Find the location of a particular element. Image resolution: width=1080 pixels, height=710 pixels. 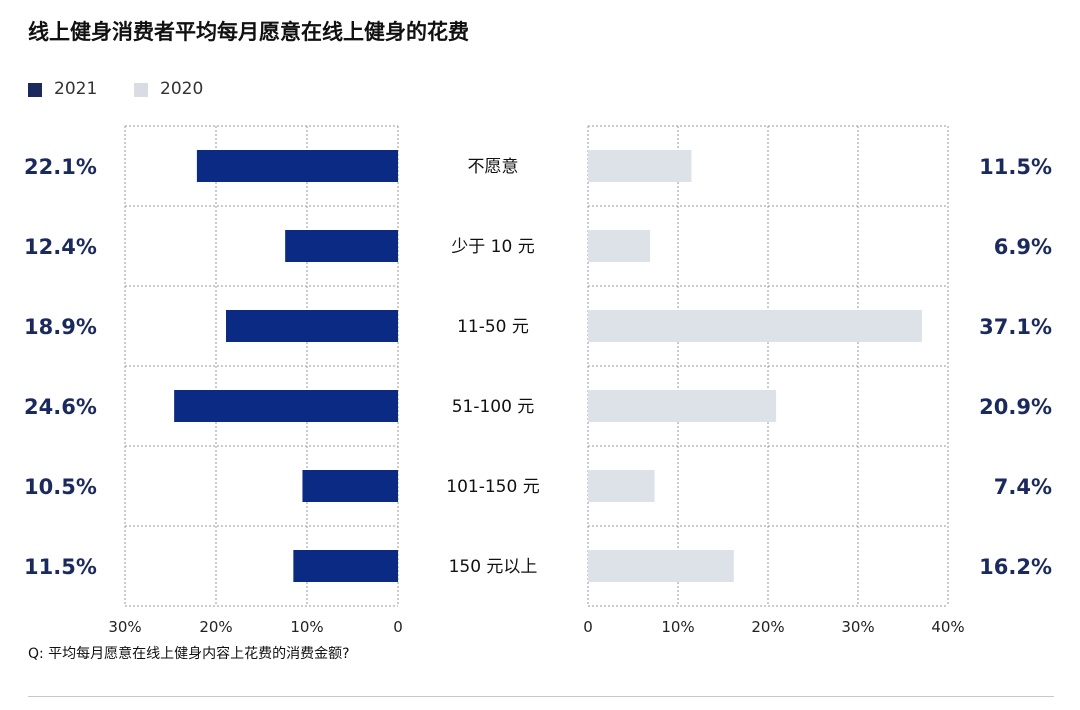

data-label-2021: 18.9% is located at coordinates (60, 327).